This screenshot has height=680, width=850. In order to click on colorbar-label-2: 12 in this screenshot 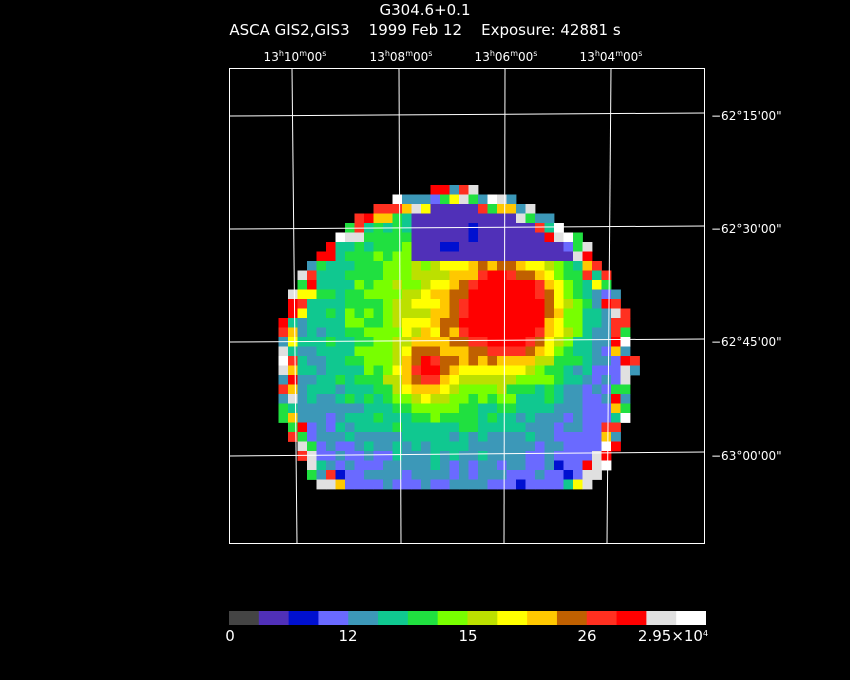, I will do `click(348, 636)`.